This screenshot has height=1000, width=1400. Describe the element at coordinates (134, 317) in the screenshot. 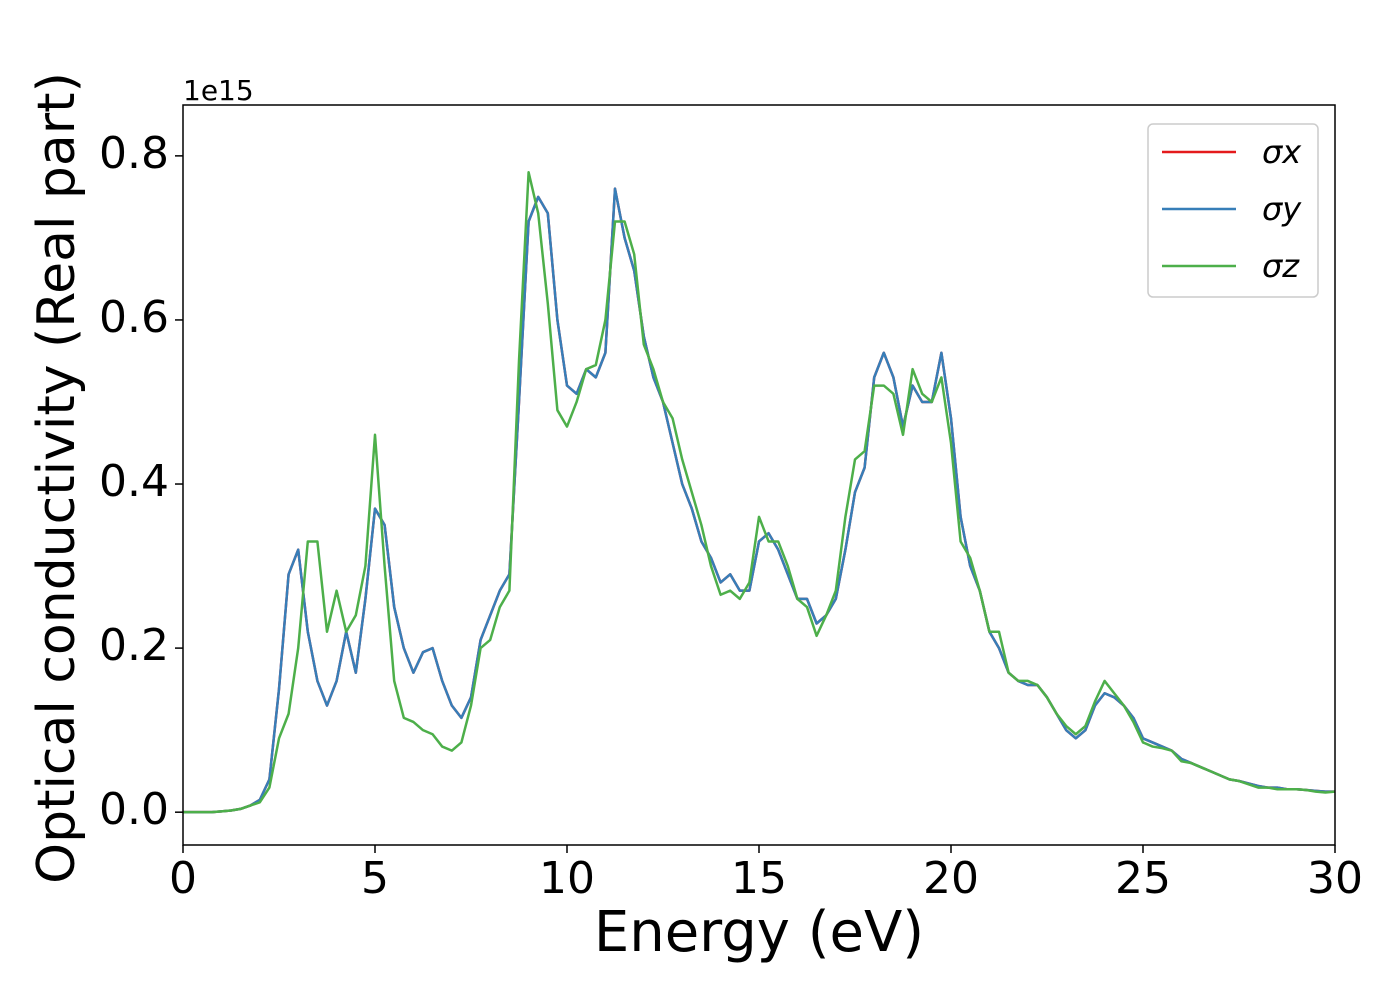

I see `y-tick-label: 0.6` at that location.